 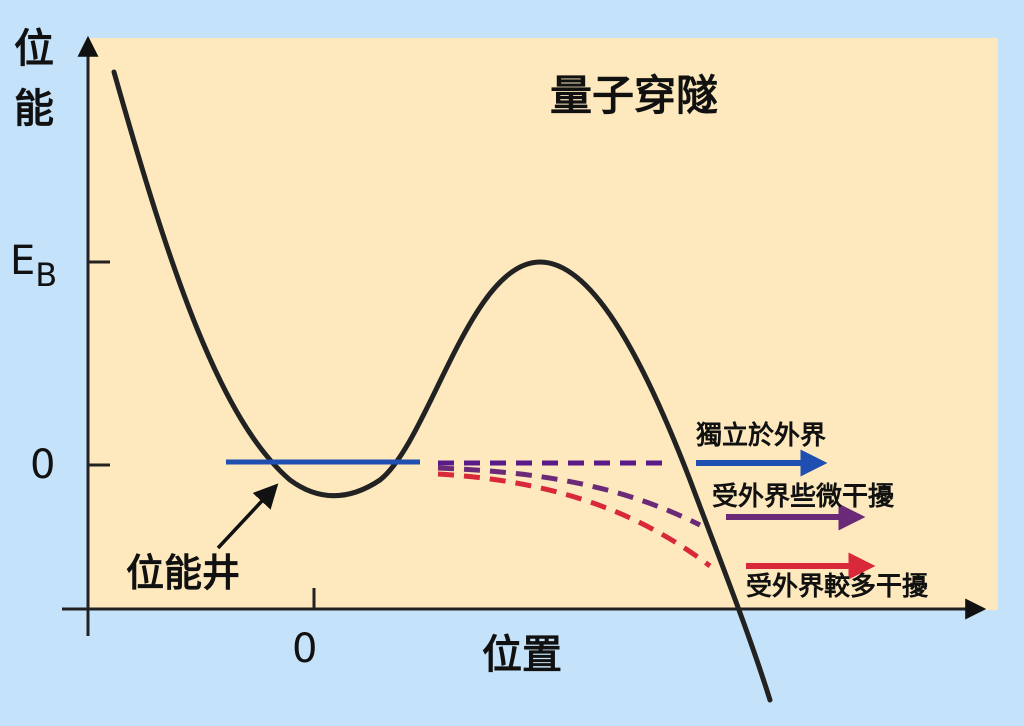 What do you see at coordinates (42, 465) in the screenshot?
I see `y-tick-label-zero: 0` at bounding box center [42, 465].